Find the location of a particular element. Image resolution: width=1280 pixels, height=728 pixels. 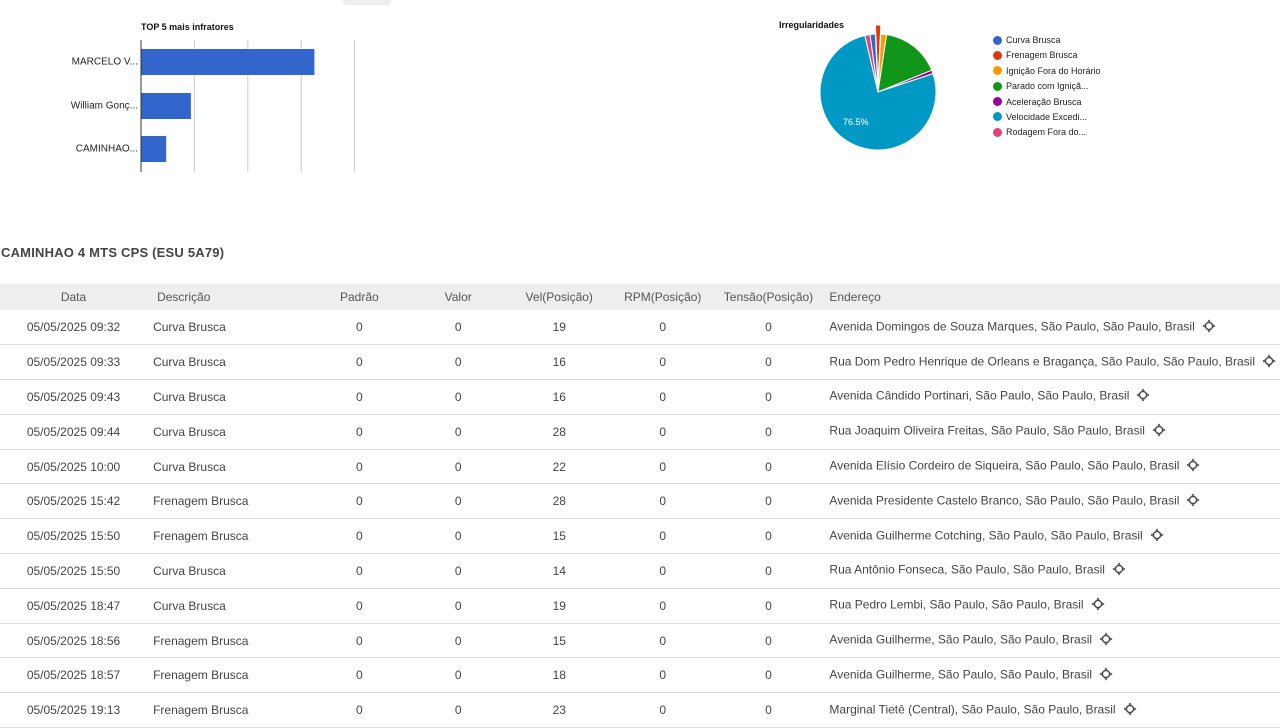

col-header-valor: Valor is located at coordinates (458, 297).